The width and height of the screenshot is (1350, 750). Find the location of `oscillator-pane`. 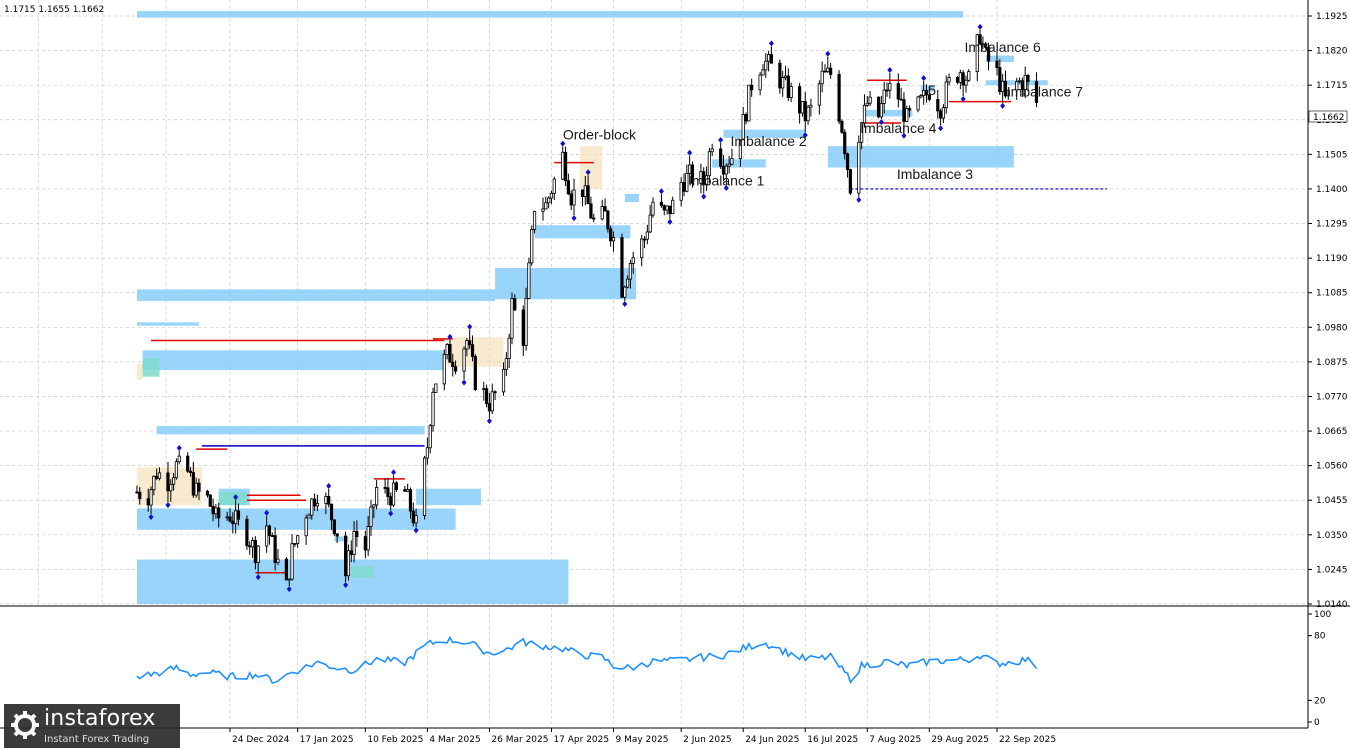

oscillator-pane is located at coordinates (587, 660).